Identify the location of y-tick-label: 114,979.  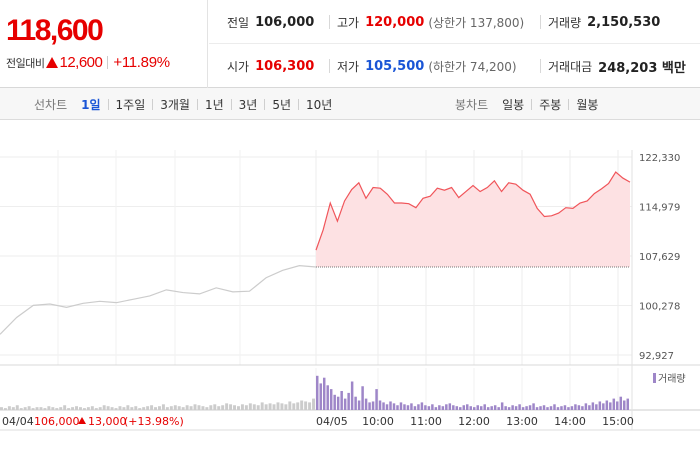
(659, 208).